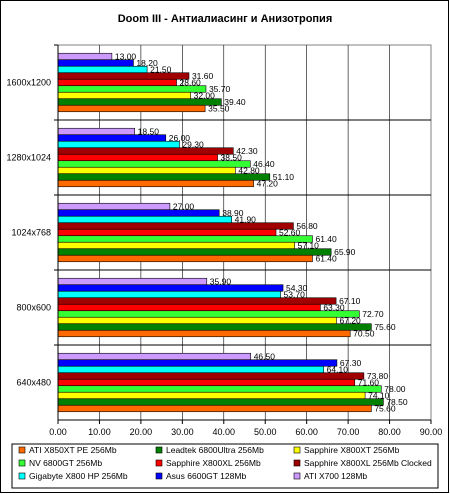 The width and height of the screenshot is (450, 494). Describe the element at coordinates (193, 144) in the screenshot. I see `data-label: 29.30` at that location.